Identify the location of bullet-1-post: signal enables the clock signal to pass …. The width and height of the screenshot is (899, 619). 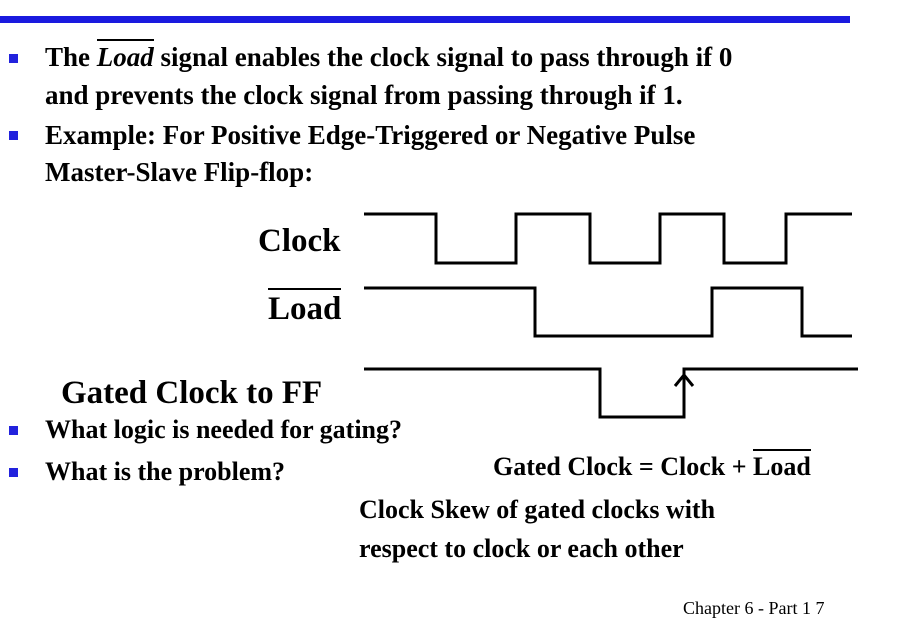
(443, 57).